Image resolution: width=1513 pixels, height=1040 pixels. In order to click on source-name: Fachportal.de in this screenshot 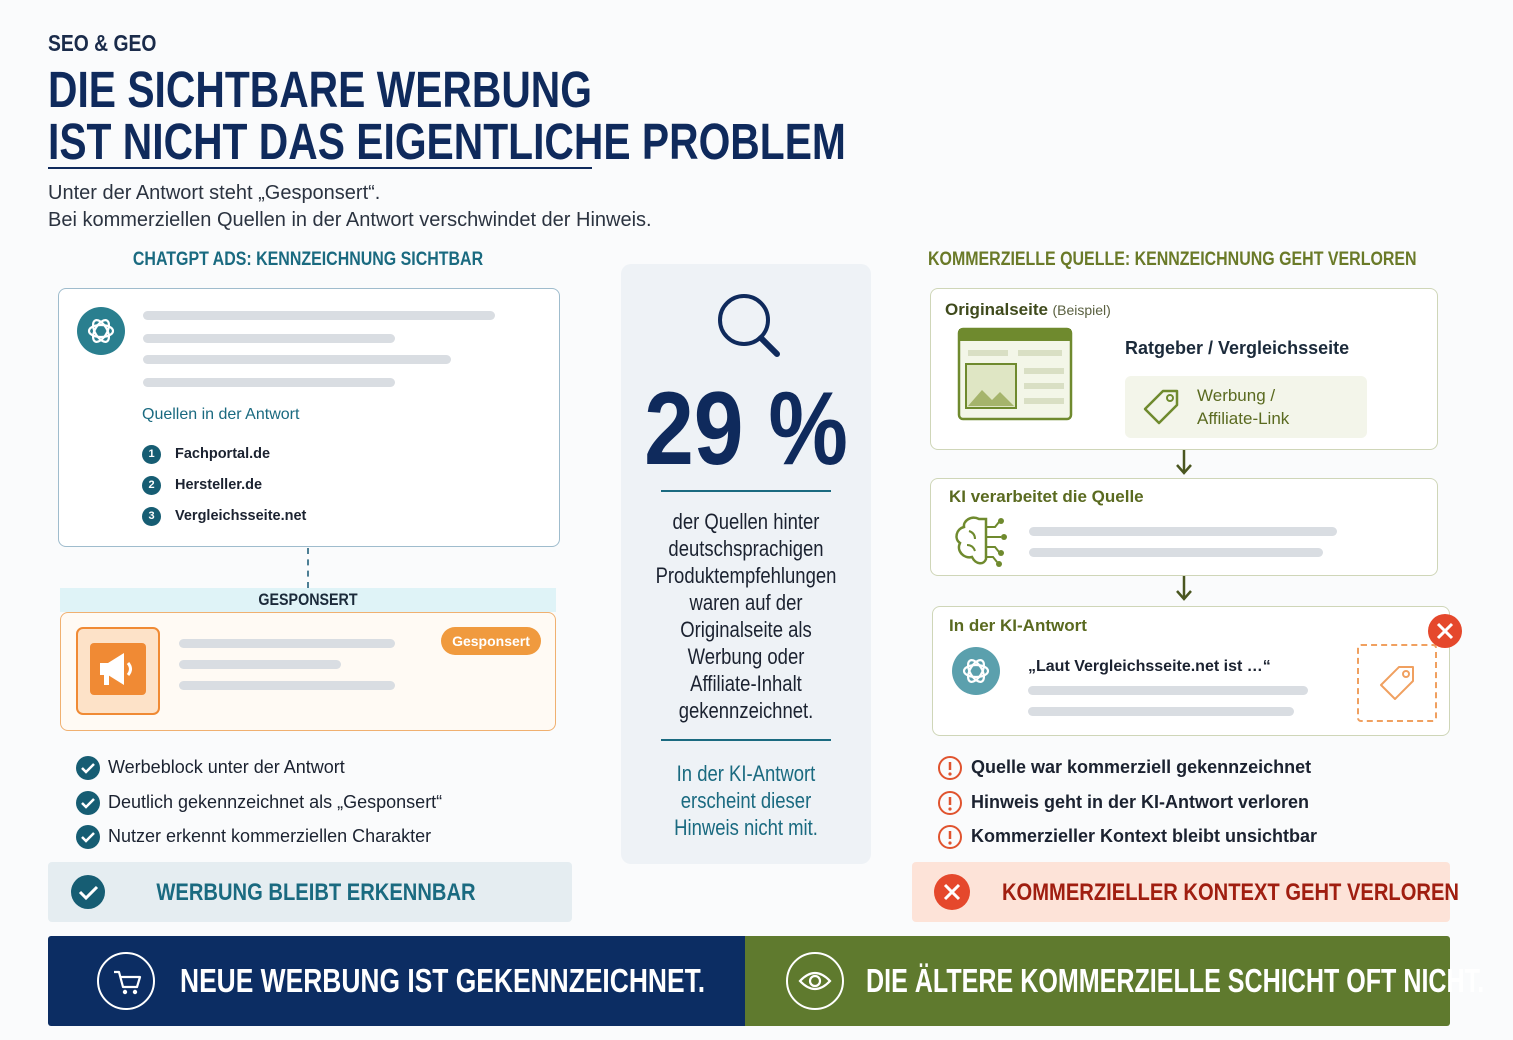, I will do `click(223, 454)`.